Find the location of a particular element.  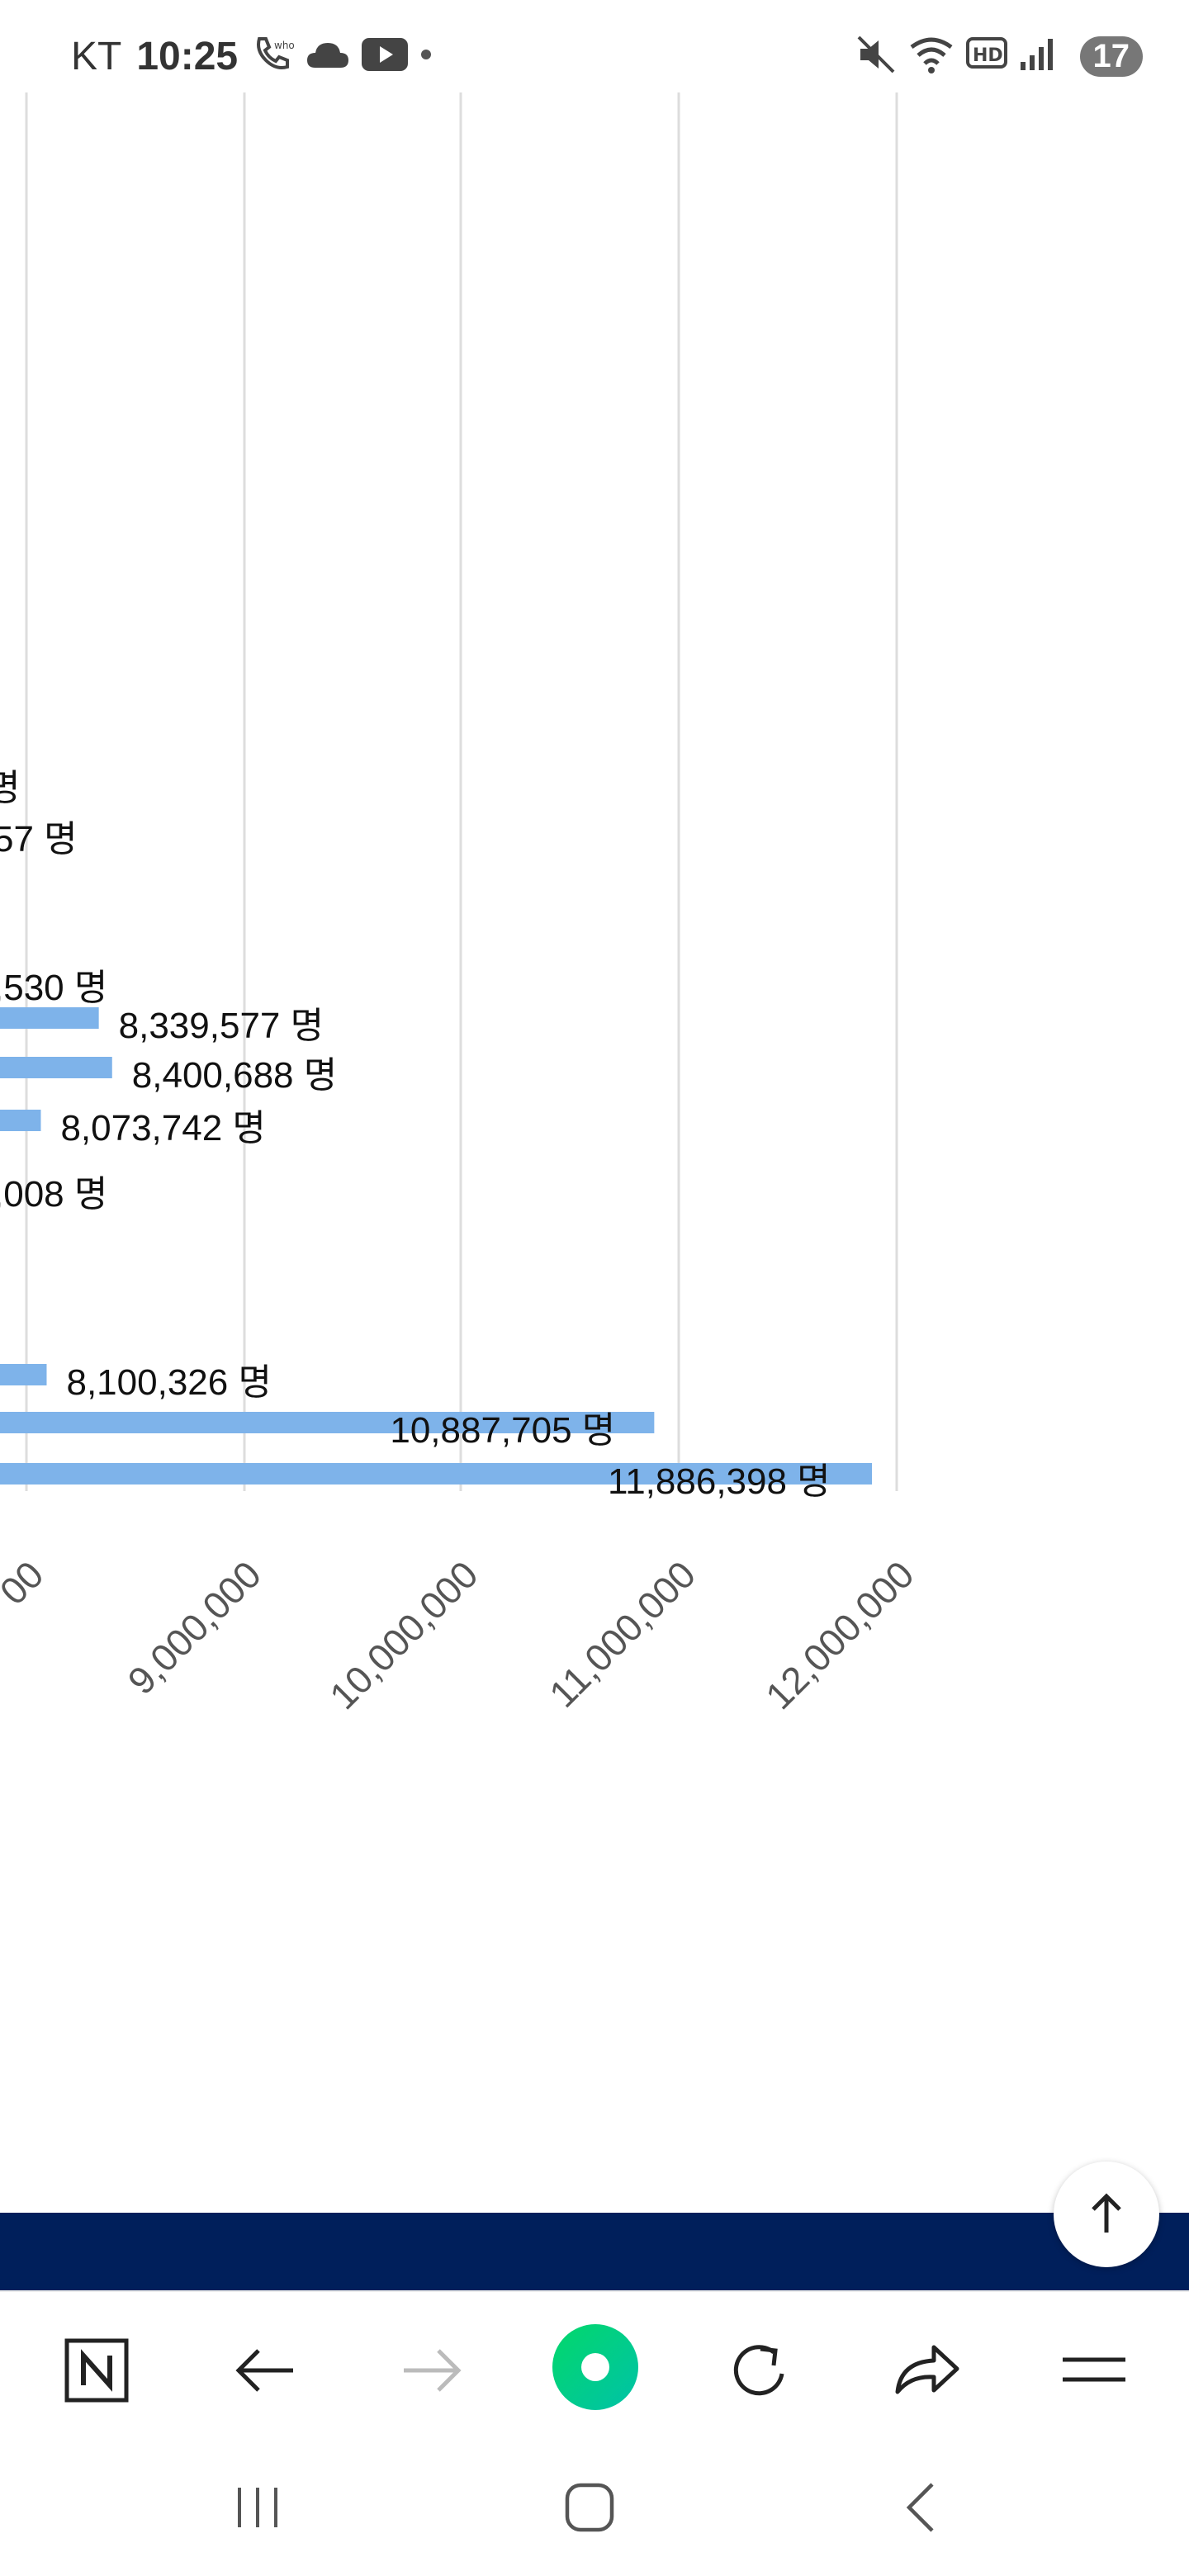

system-navigation-bar is located at coordinates (594, 2508).